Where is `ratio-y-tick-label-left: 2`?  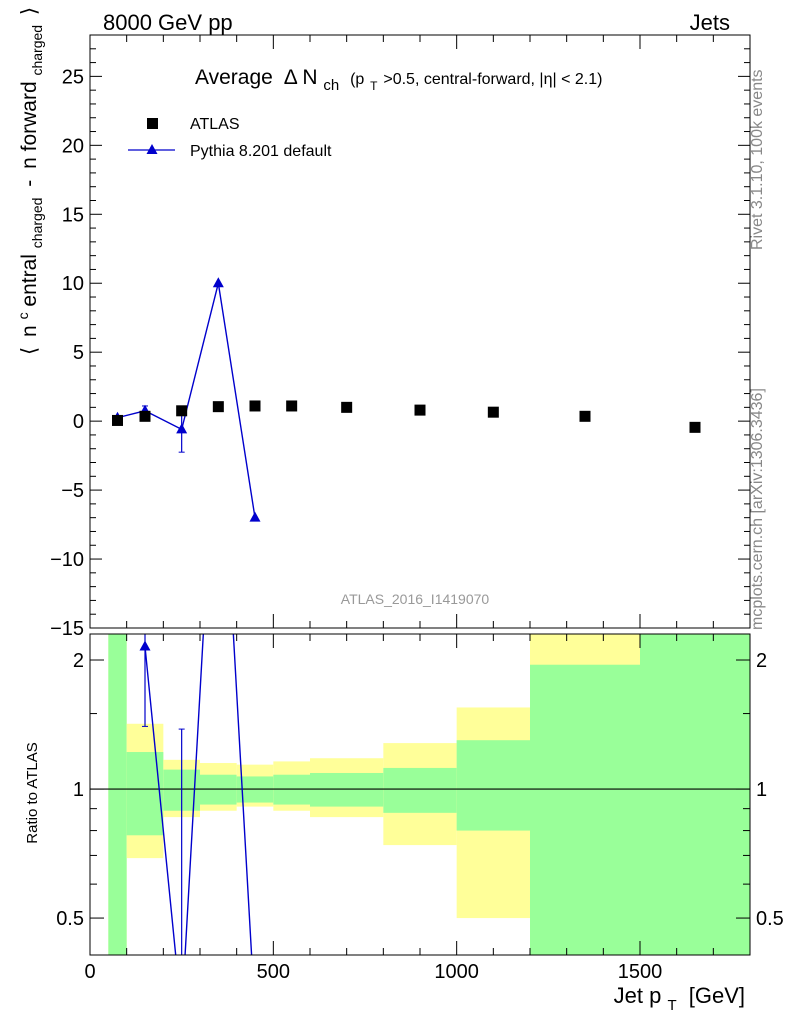
ratio-y-tick-label-left: 2 is located at coordinates (78, 661).